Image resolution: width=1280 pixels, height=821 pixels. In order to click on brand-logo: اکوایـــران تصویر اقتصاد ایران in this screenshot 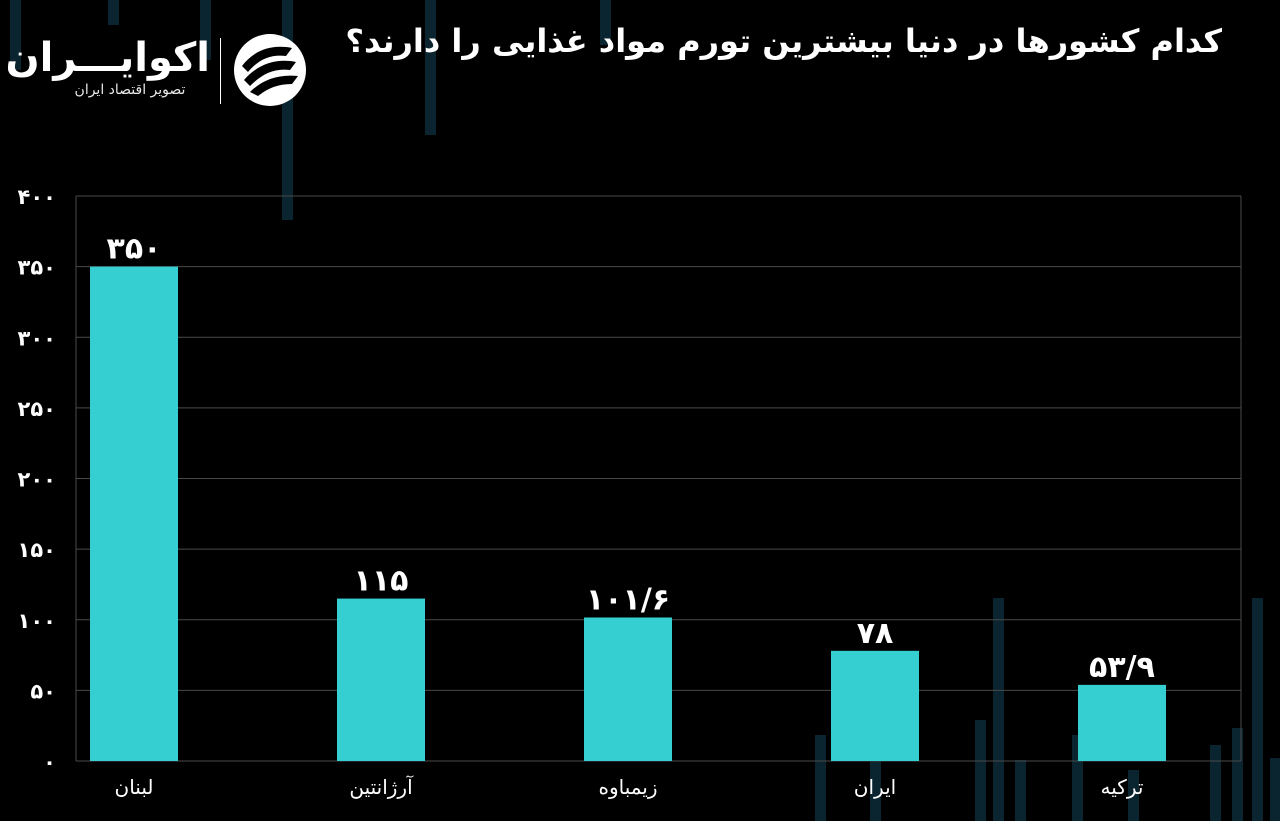, I will do `click(158, 72)`.